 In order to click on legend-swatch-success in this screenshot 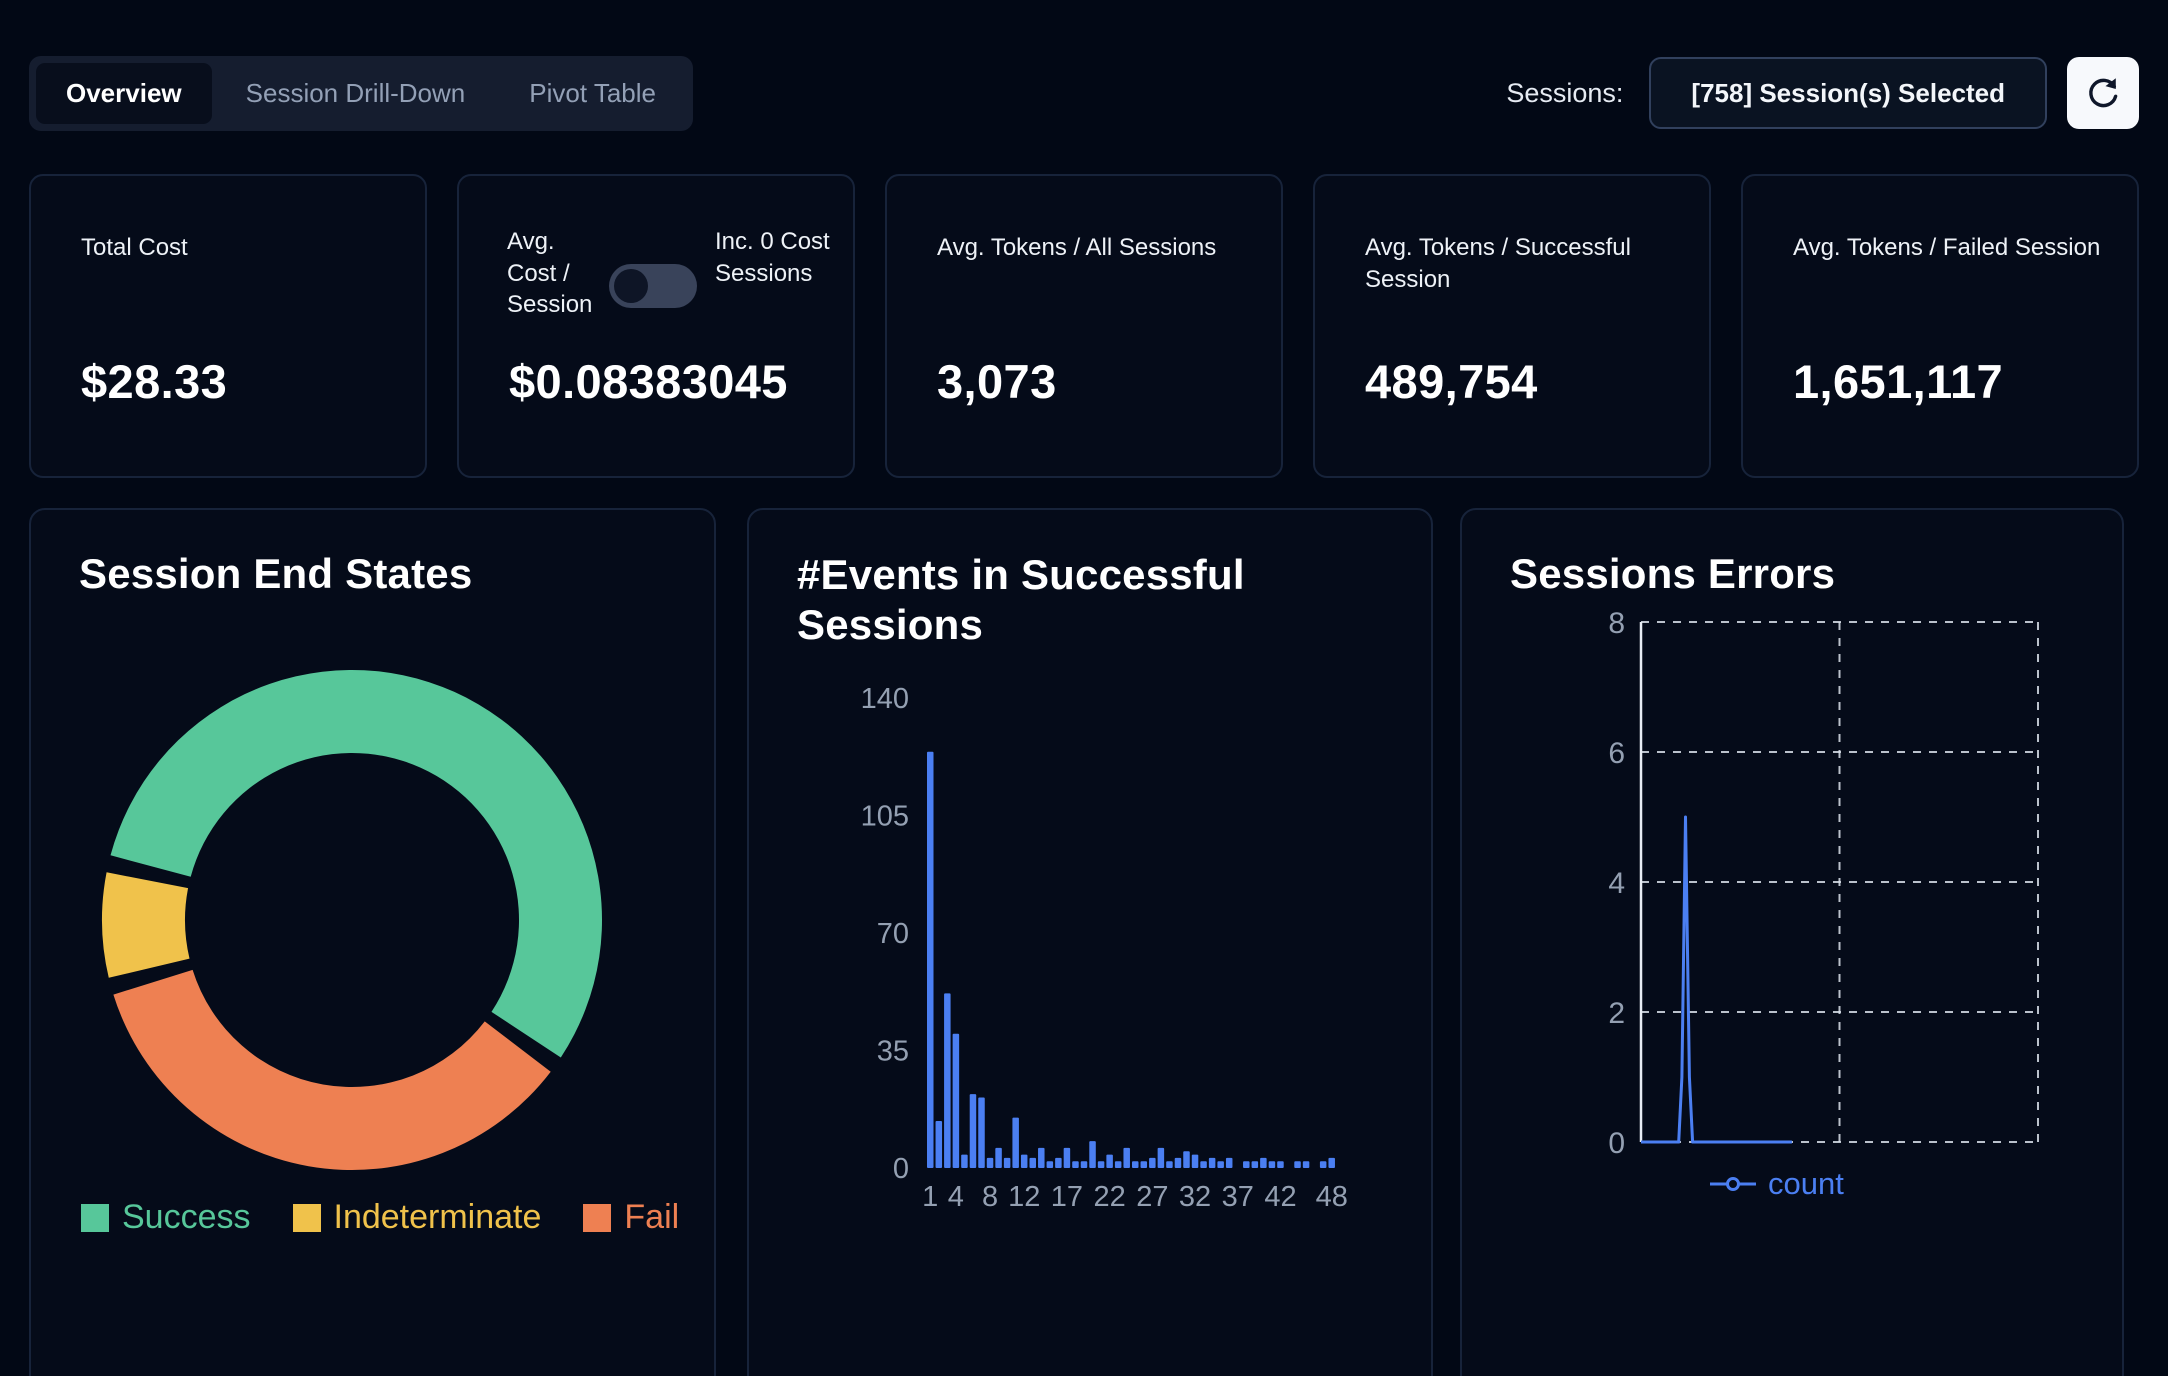, I will do `click(95, 1217)`.